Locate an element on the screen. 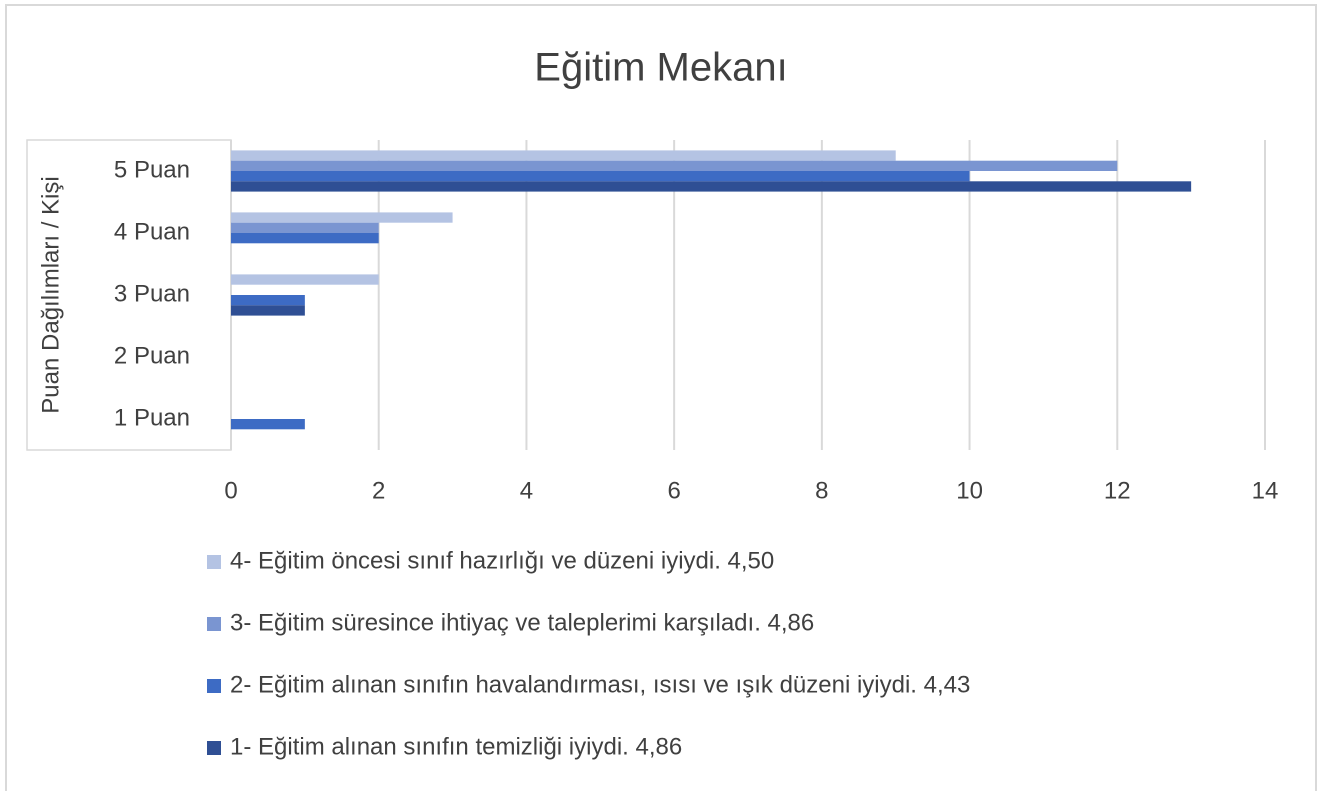 The height and width of the screenshot is (791, 1322). y-tick-label: 4 Puan is located at coordinates (152, 231).